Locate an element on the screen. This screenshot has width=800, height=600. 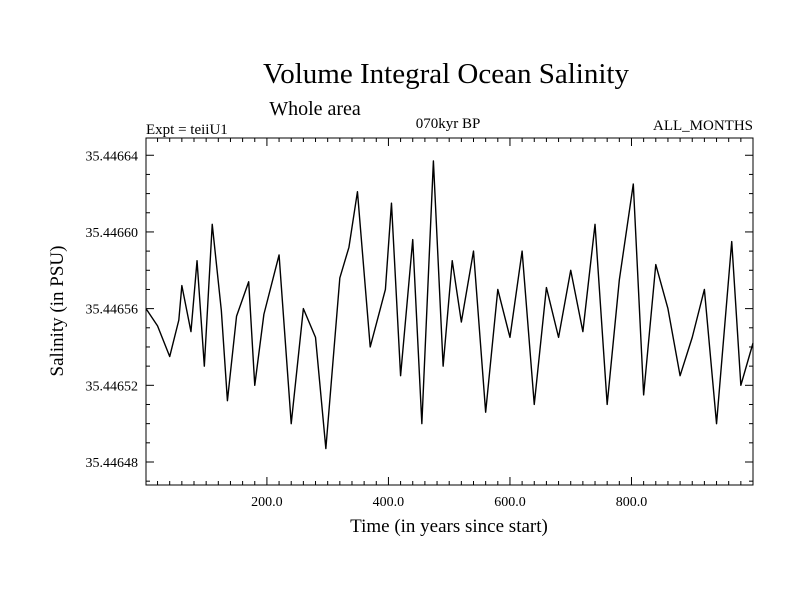
x-tick-label: 200.0 is located at coordinates (267, 502).